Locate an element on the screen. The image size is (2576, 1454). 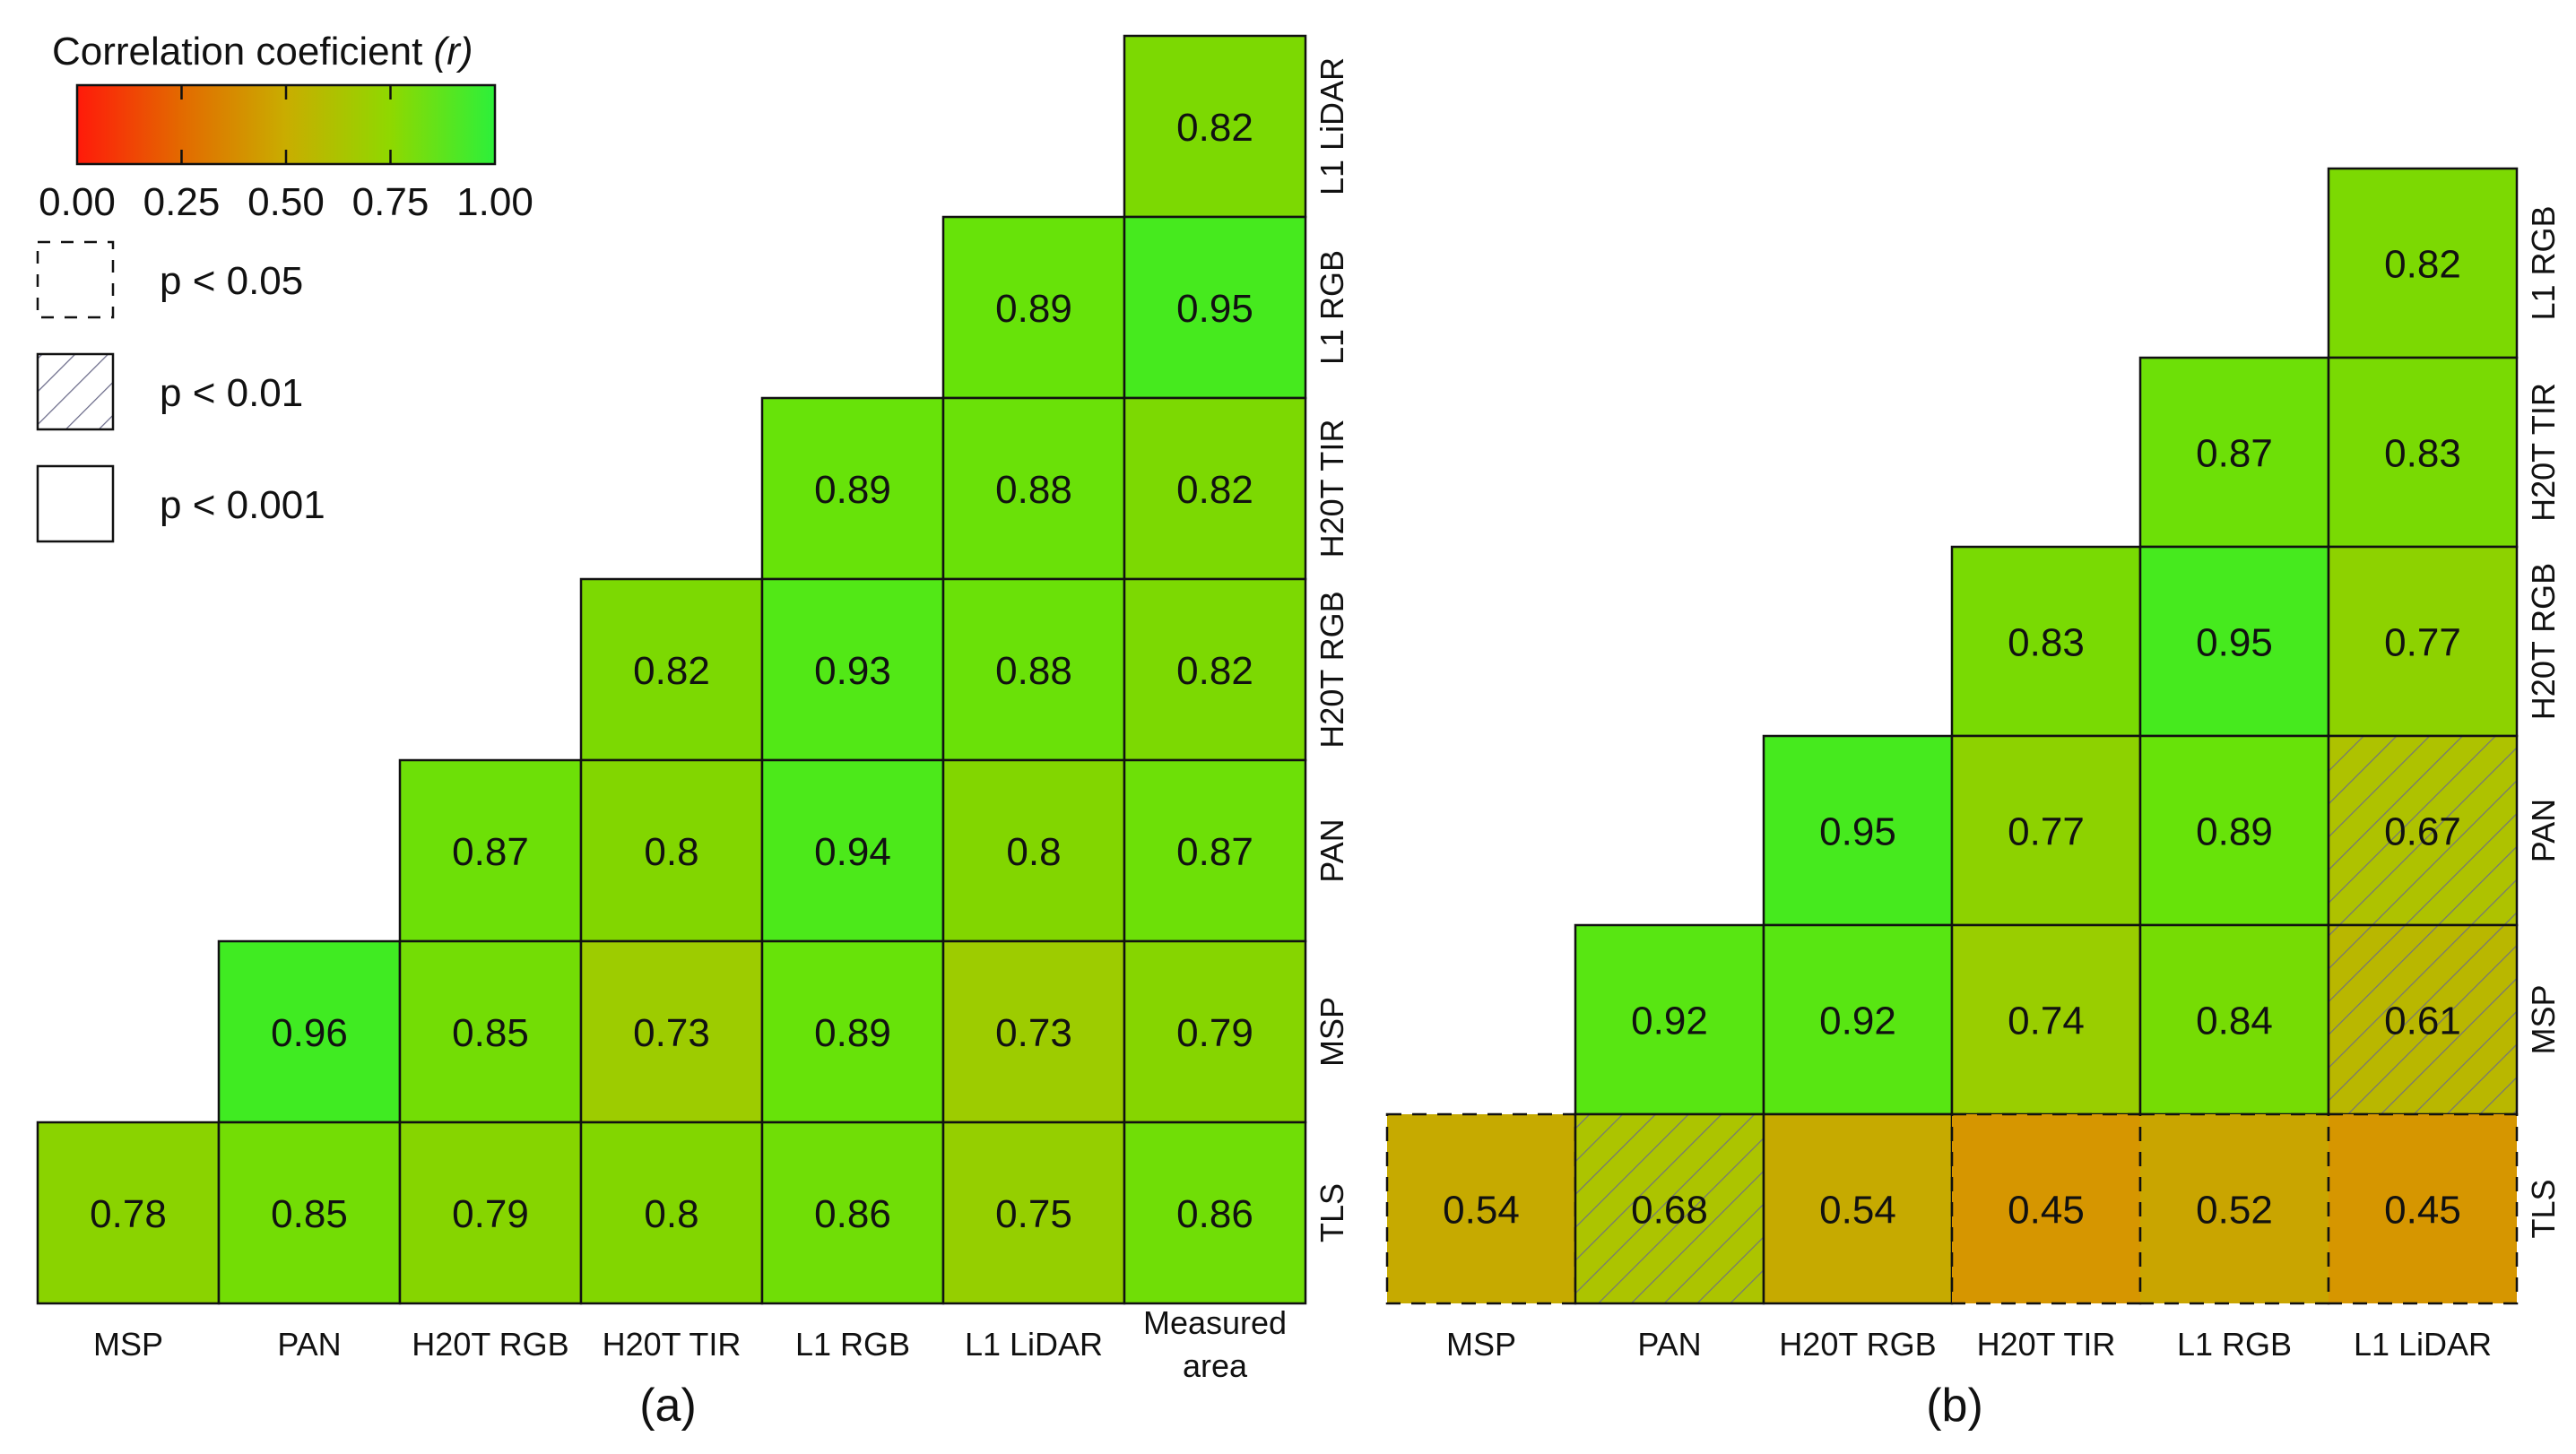
cell-value: 0.78 is located at coordinates (128, 1214).